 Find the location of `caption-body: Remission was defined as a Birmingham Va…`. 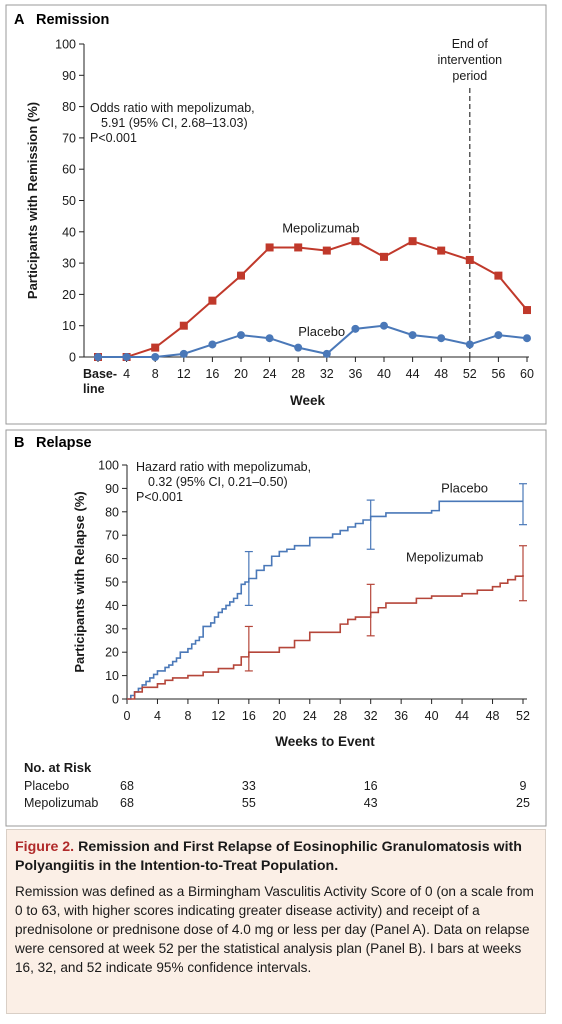

caption-body: Remission was defined as a Birmingham Va… is located at coordinates (274, 929).